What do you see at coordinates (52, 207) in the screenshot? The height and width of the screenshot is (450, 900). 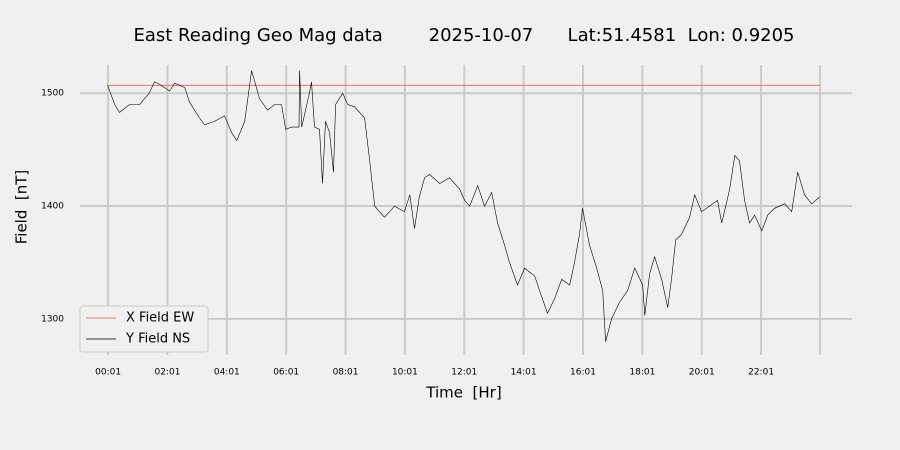 I see `y-tick-label: 1400` at bounding box center [52, 207].